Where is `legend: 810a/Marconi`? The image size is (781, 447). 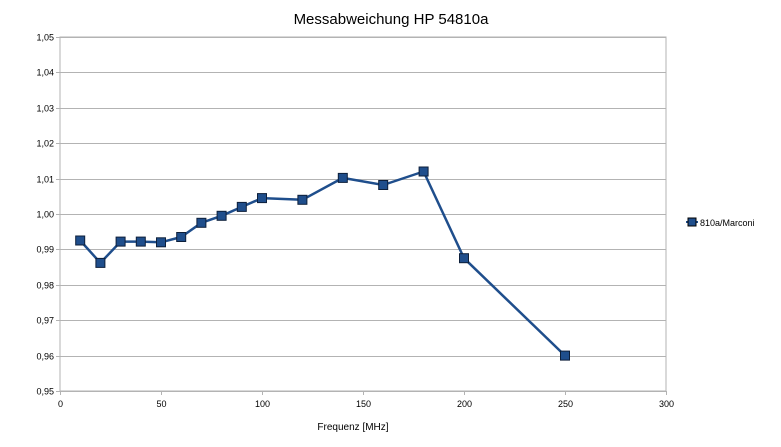 legend: 810a/Marconi is located at coordinates (720, 222).